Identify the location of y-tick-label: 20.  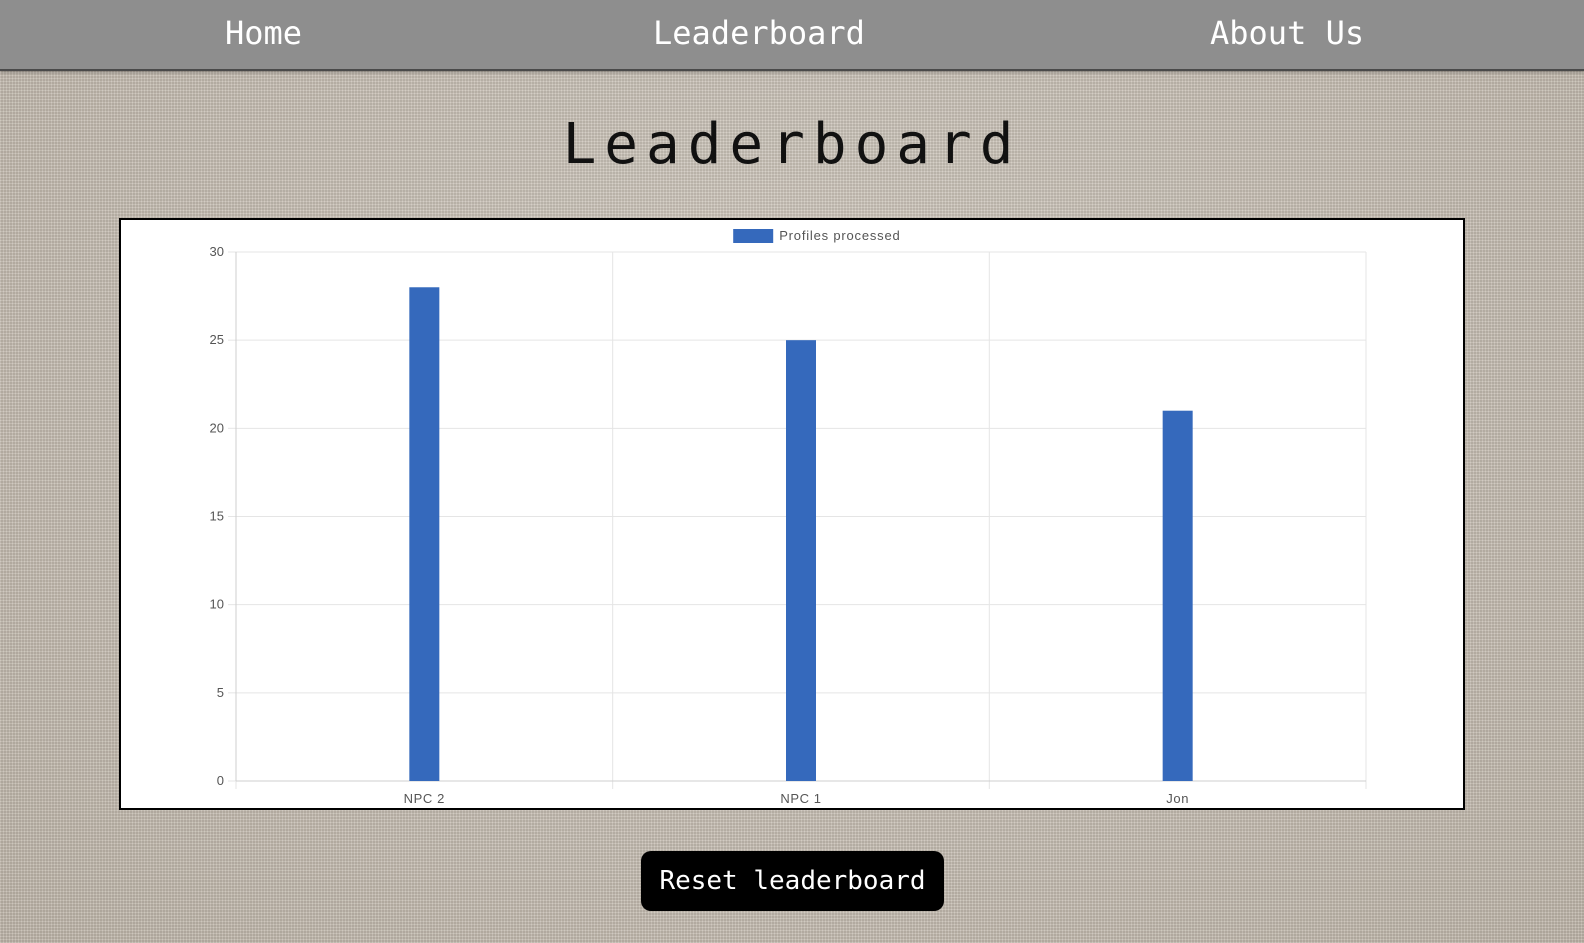
(217, 427).